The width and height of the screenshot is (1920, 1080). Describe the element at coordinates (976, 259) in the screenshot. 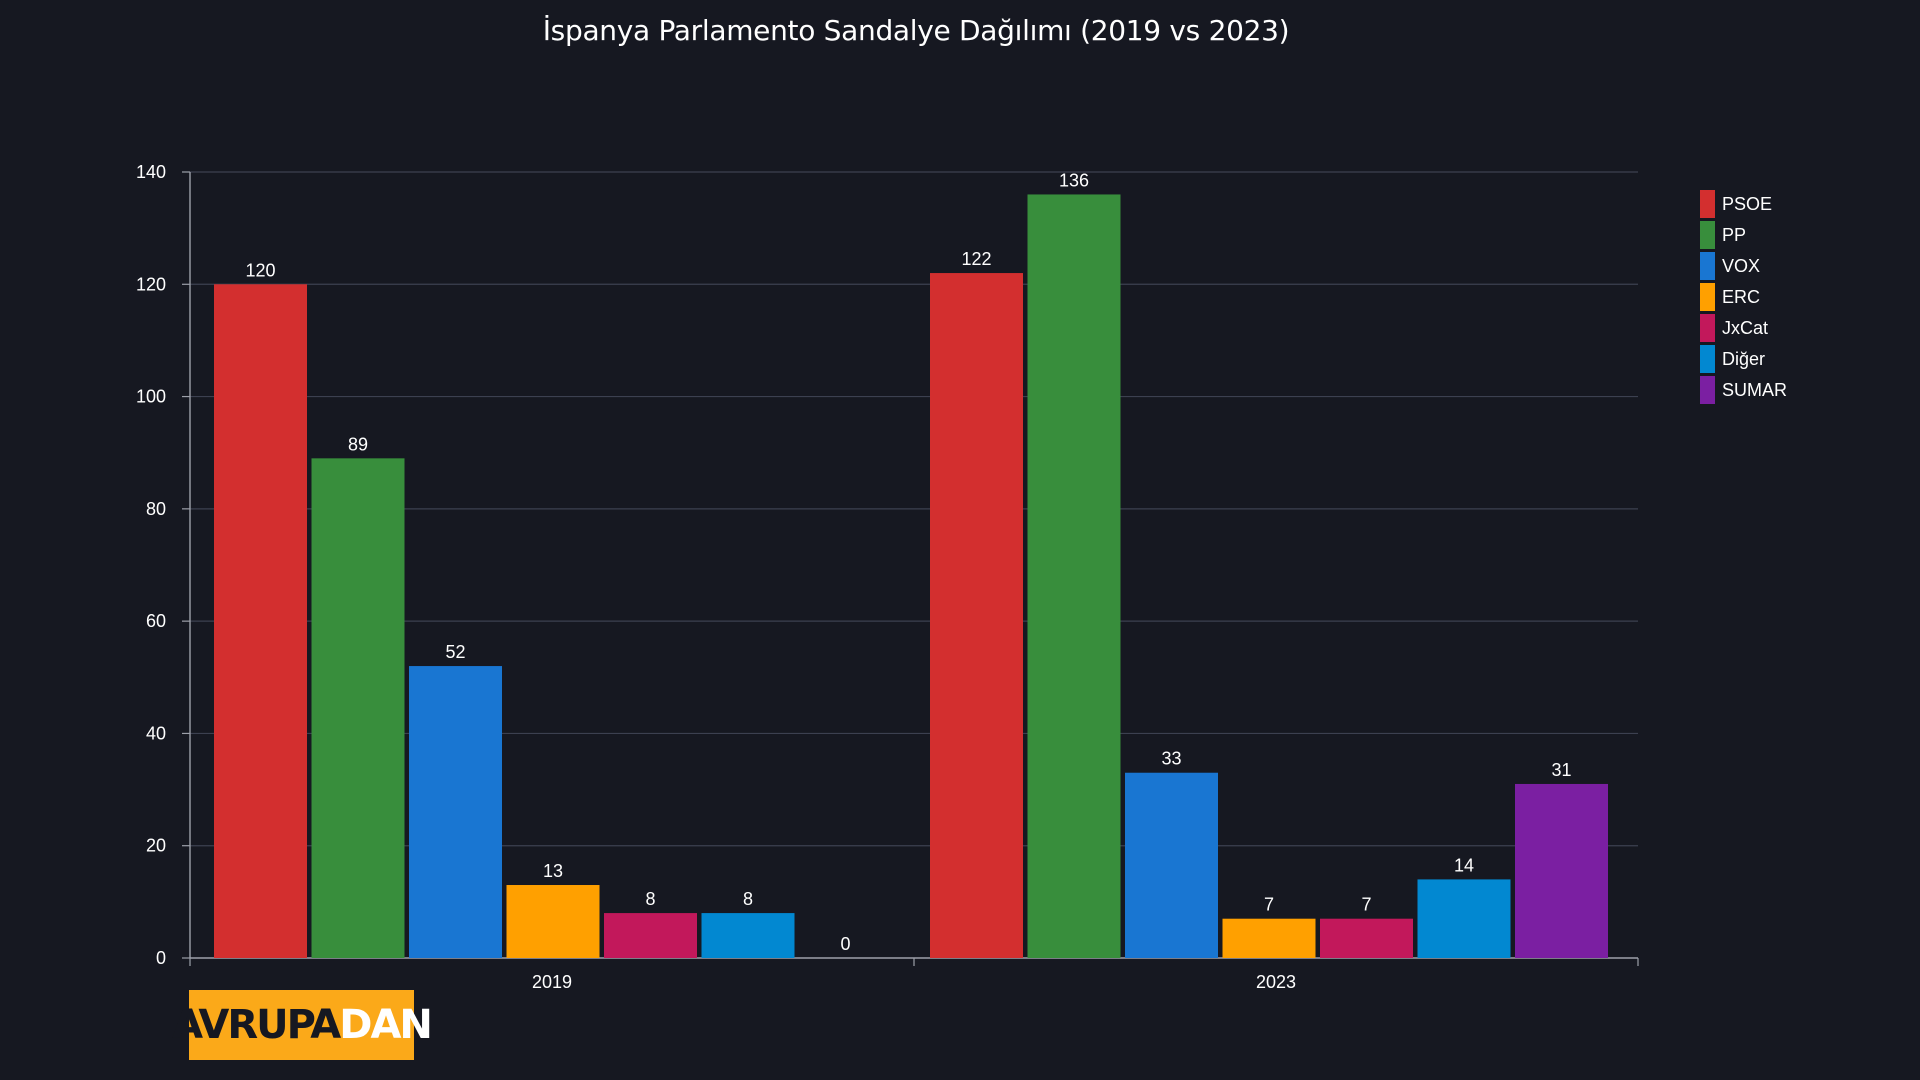

I see `data-label: 122` at that location.